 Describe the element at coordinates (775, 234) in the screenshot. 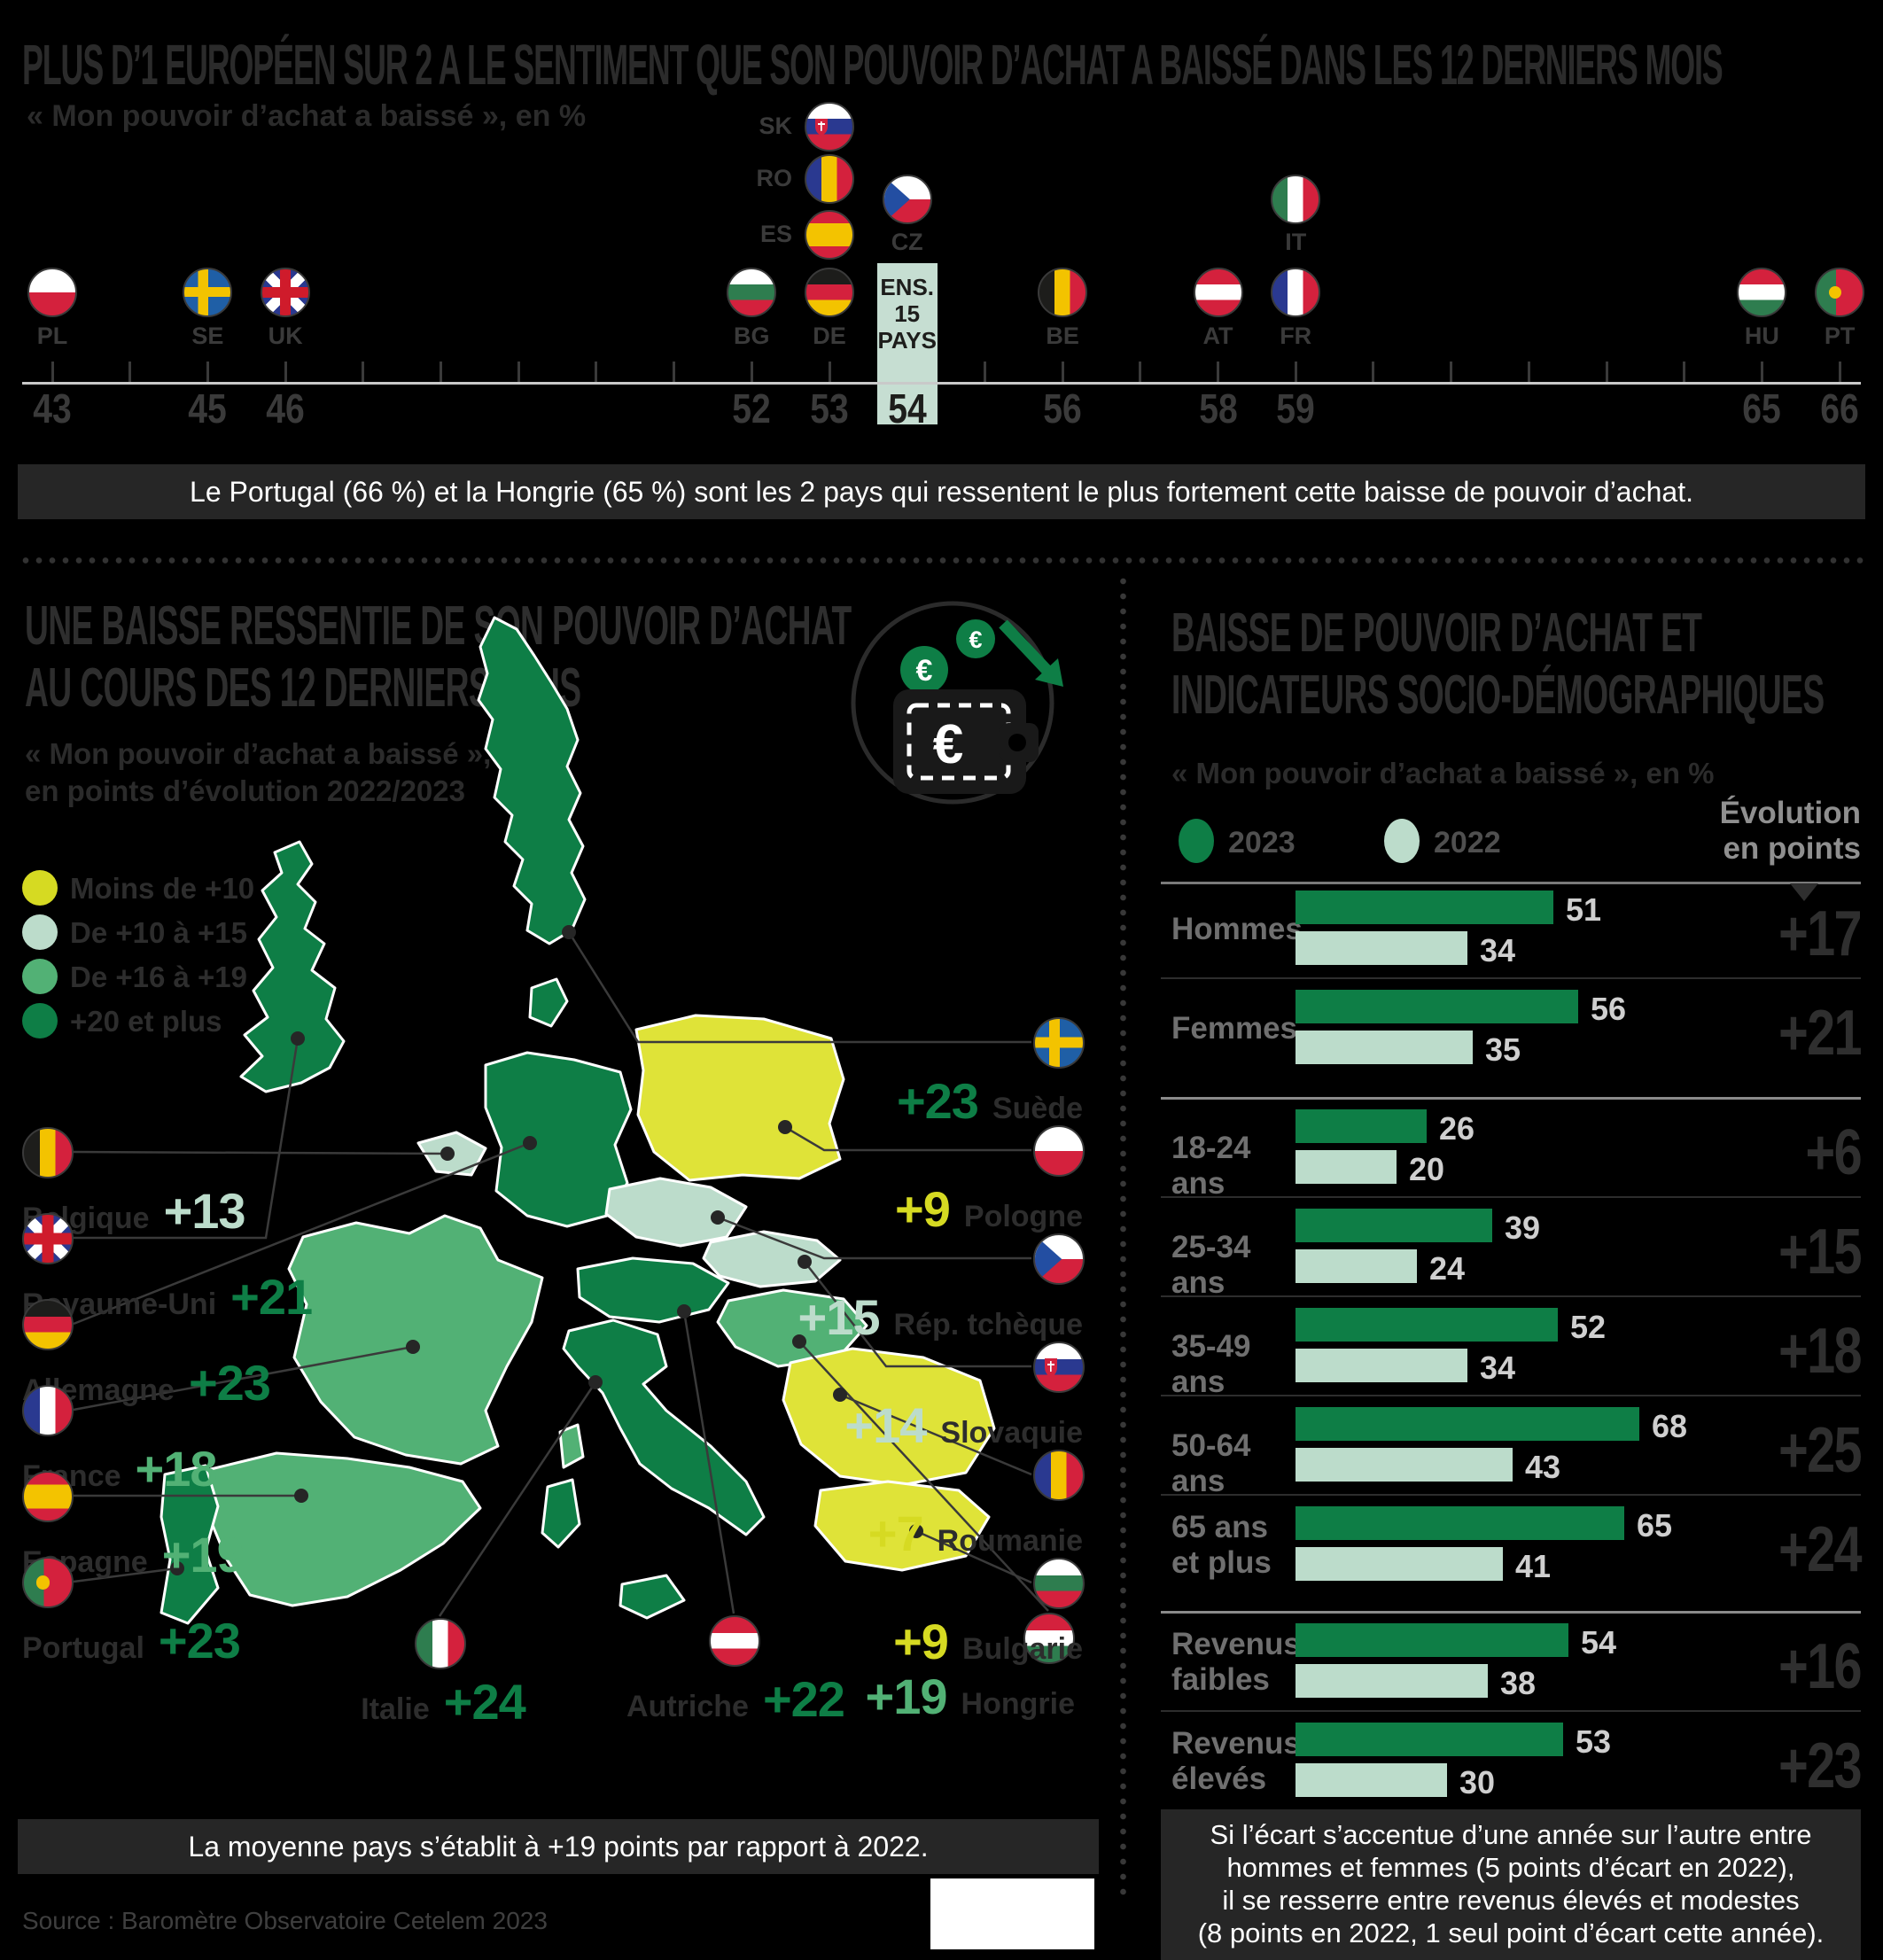

I see `axis-flag-label: ES` at that location.